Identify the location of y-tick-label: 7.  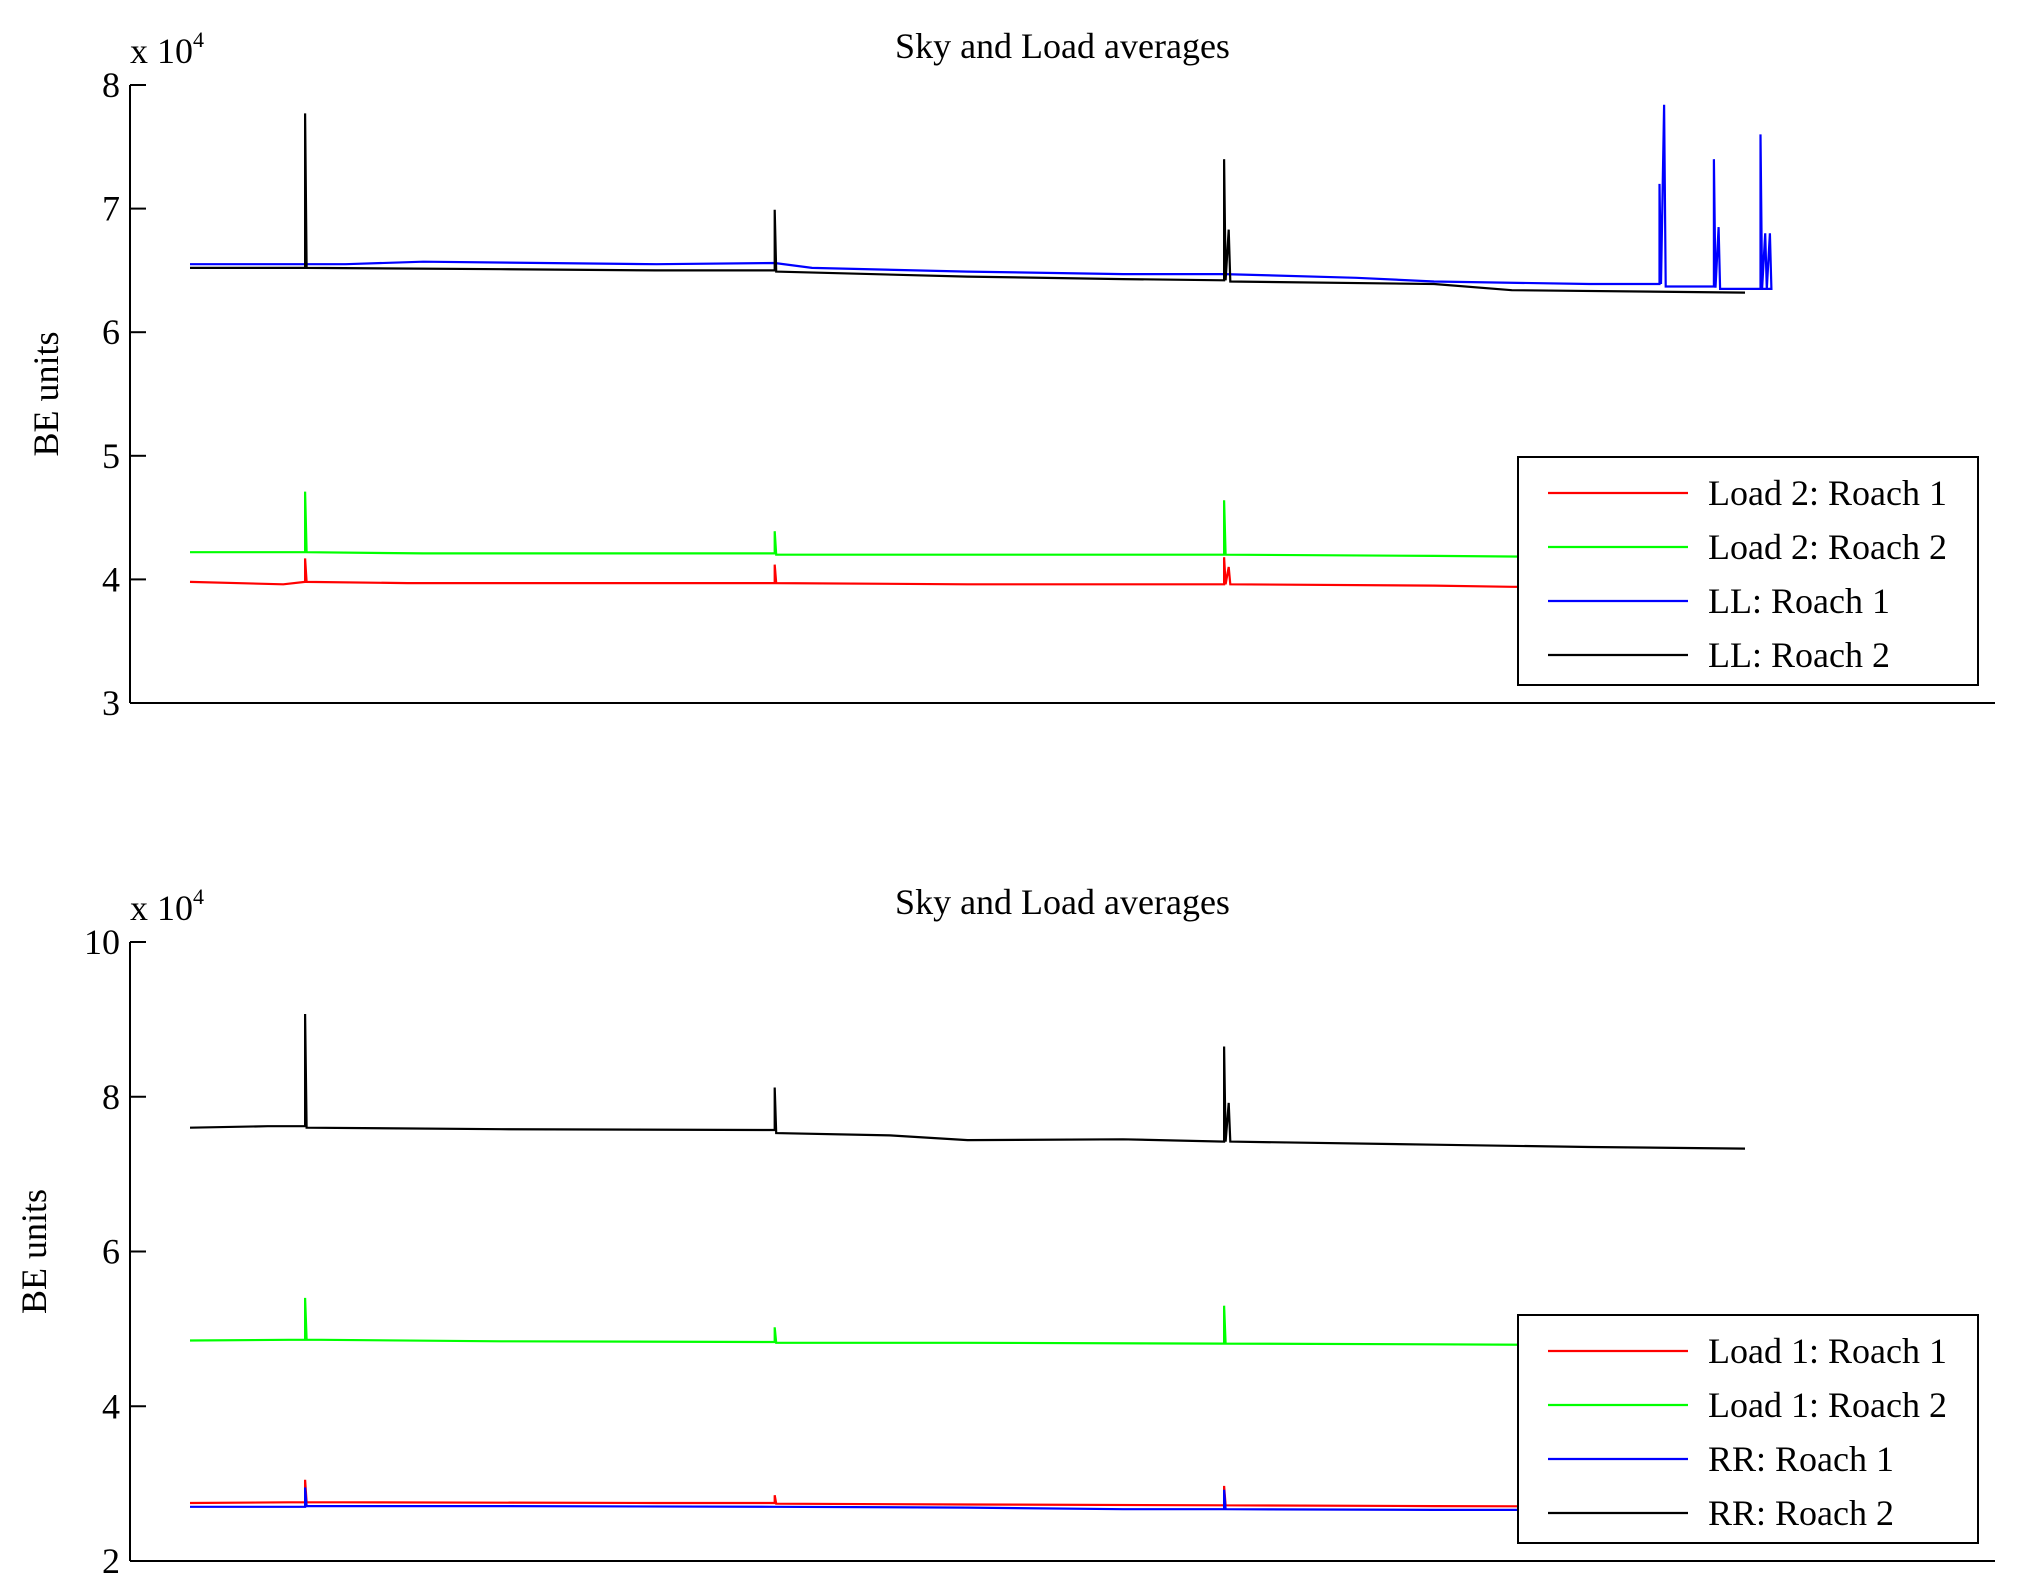
(111, 209).